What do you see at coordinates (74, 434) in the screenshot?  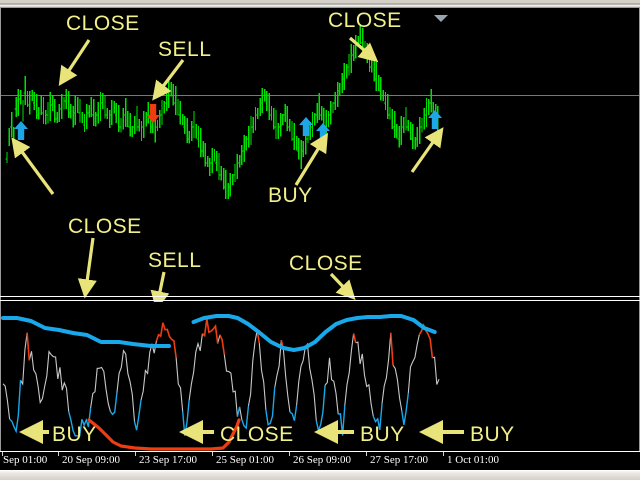 I see `annotation-ind-buy-1: BUY` at bounding box center [74, 434].